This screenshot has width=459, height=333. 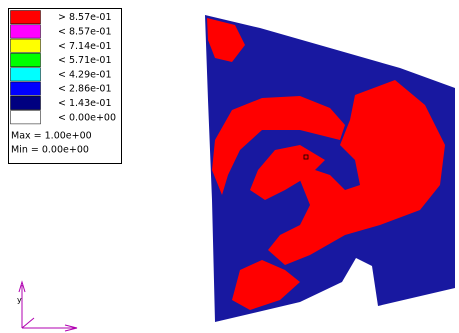 What do you see at coordinates (85, 31) in the screenshot?
I see `legend-label: < 8.57e-01` at bounding box center [85, 31].